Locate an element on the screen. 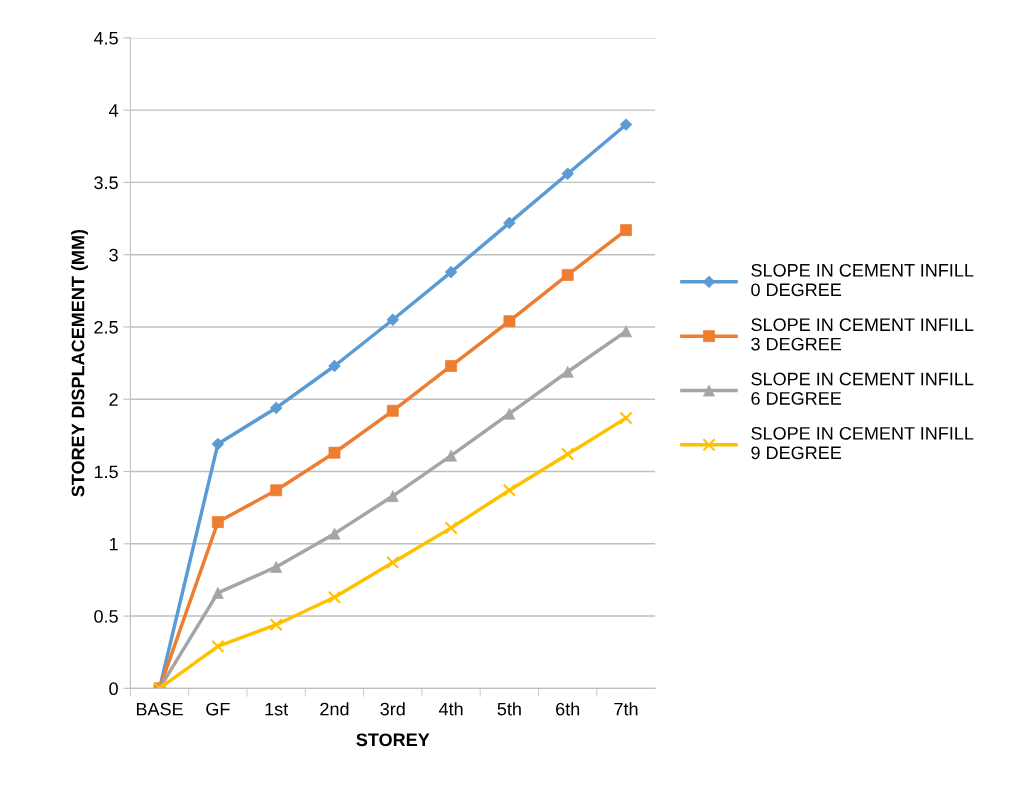 The image size is (1035, 806). x-tick-label: 2nd is located at coordinates (334, 709).